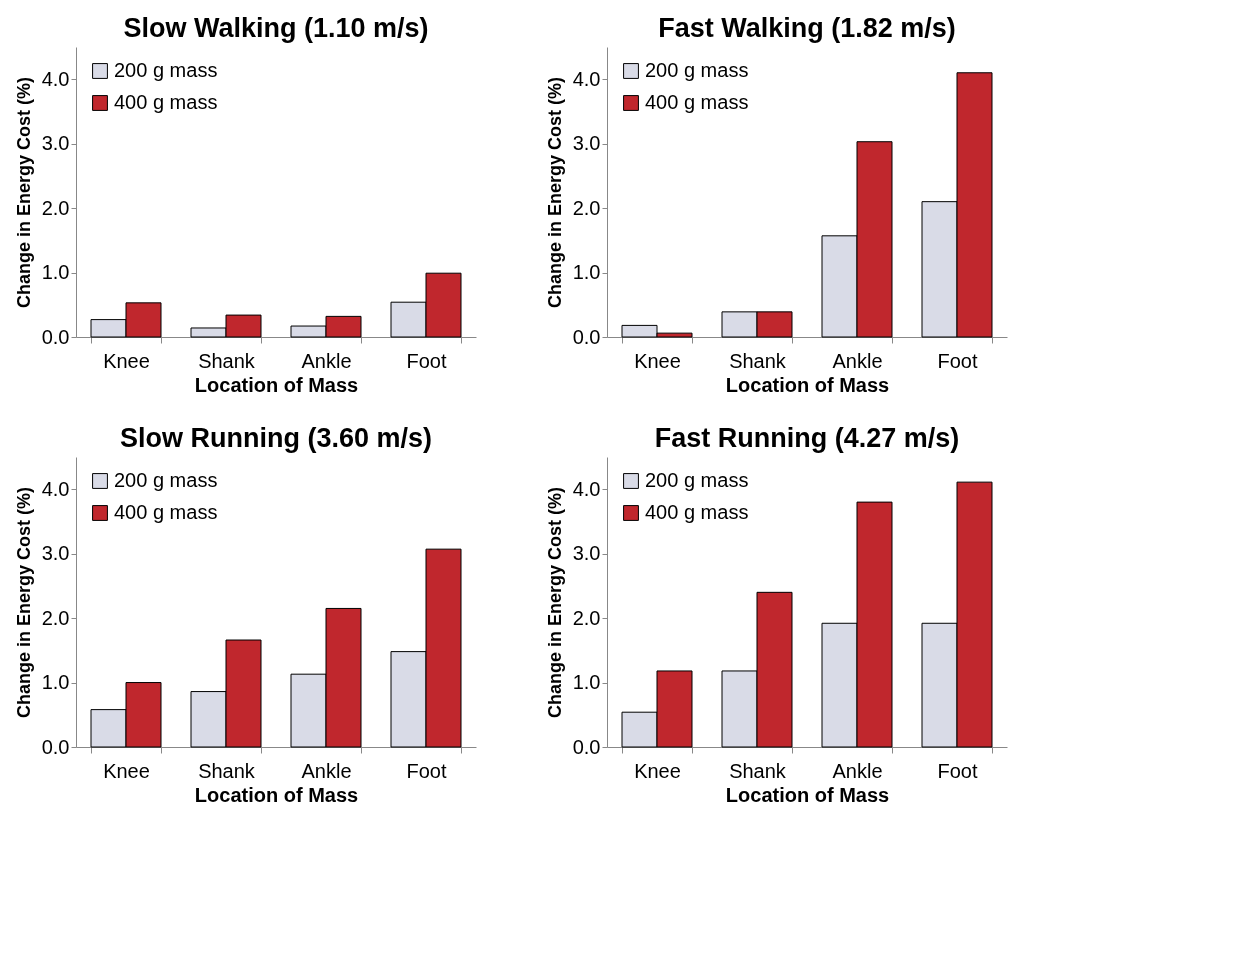 This screenshot has height=968, width=1236. What do you see at coordinates (276, 28) in the screenshot?
I see `chart-title: Slow Walking (1.10 m/s)` at bounding box center [276, 28].